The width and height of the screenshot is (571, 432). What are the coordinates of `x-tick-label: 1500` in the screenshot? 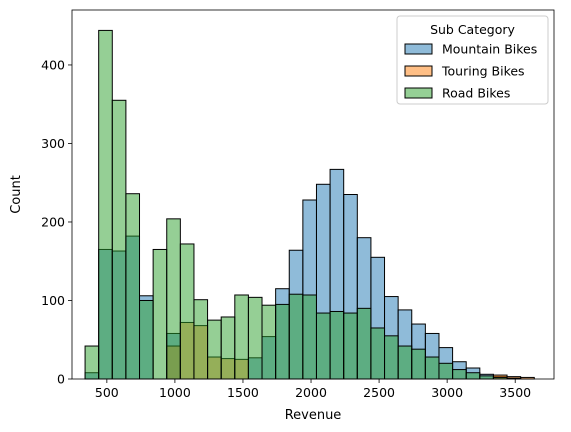 It's located at (243, 392).